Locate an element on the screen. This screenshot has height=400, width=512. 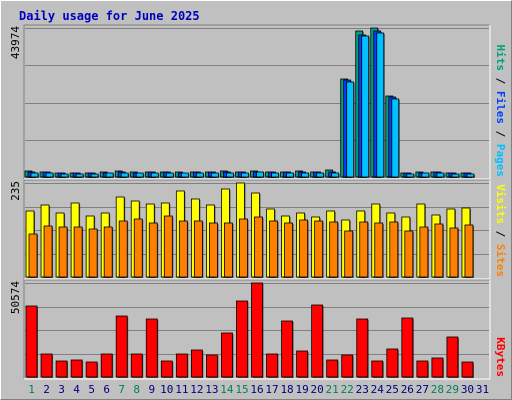
x-tick-label-8: 8 is located at coordinates (136, 389).